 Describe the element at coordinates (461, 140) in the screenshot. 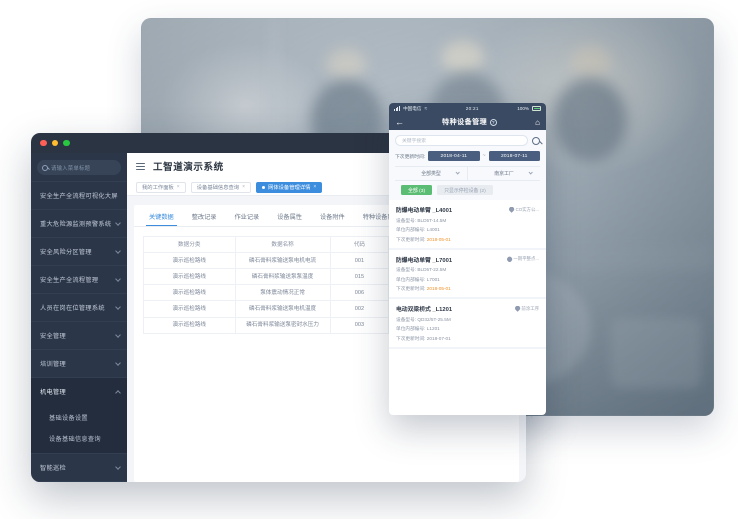

I see `phone-search-input: 关键字搜索` at that location.